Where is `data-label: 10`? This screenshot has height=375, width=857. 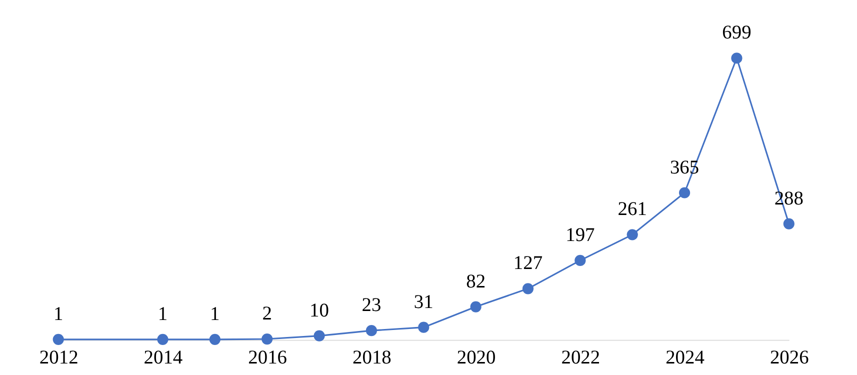 data-label: 10 is located at coordinates (319, 311).